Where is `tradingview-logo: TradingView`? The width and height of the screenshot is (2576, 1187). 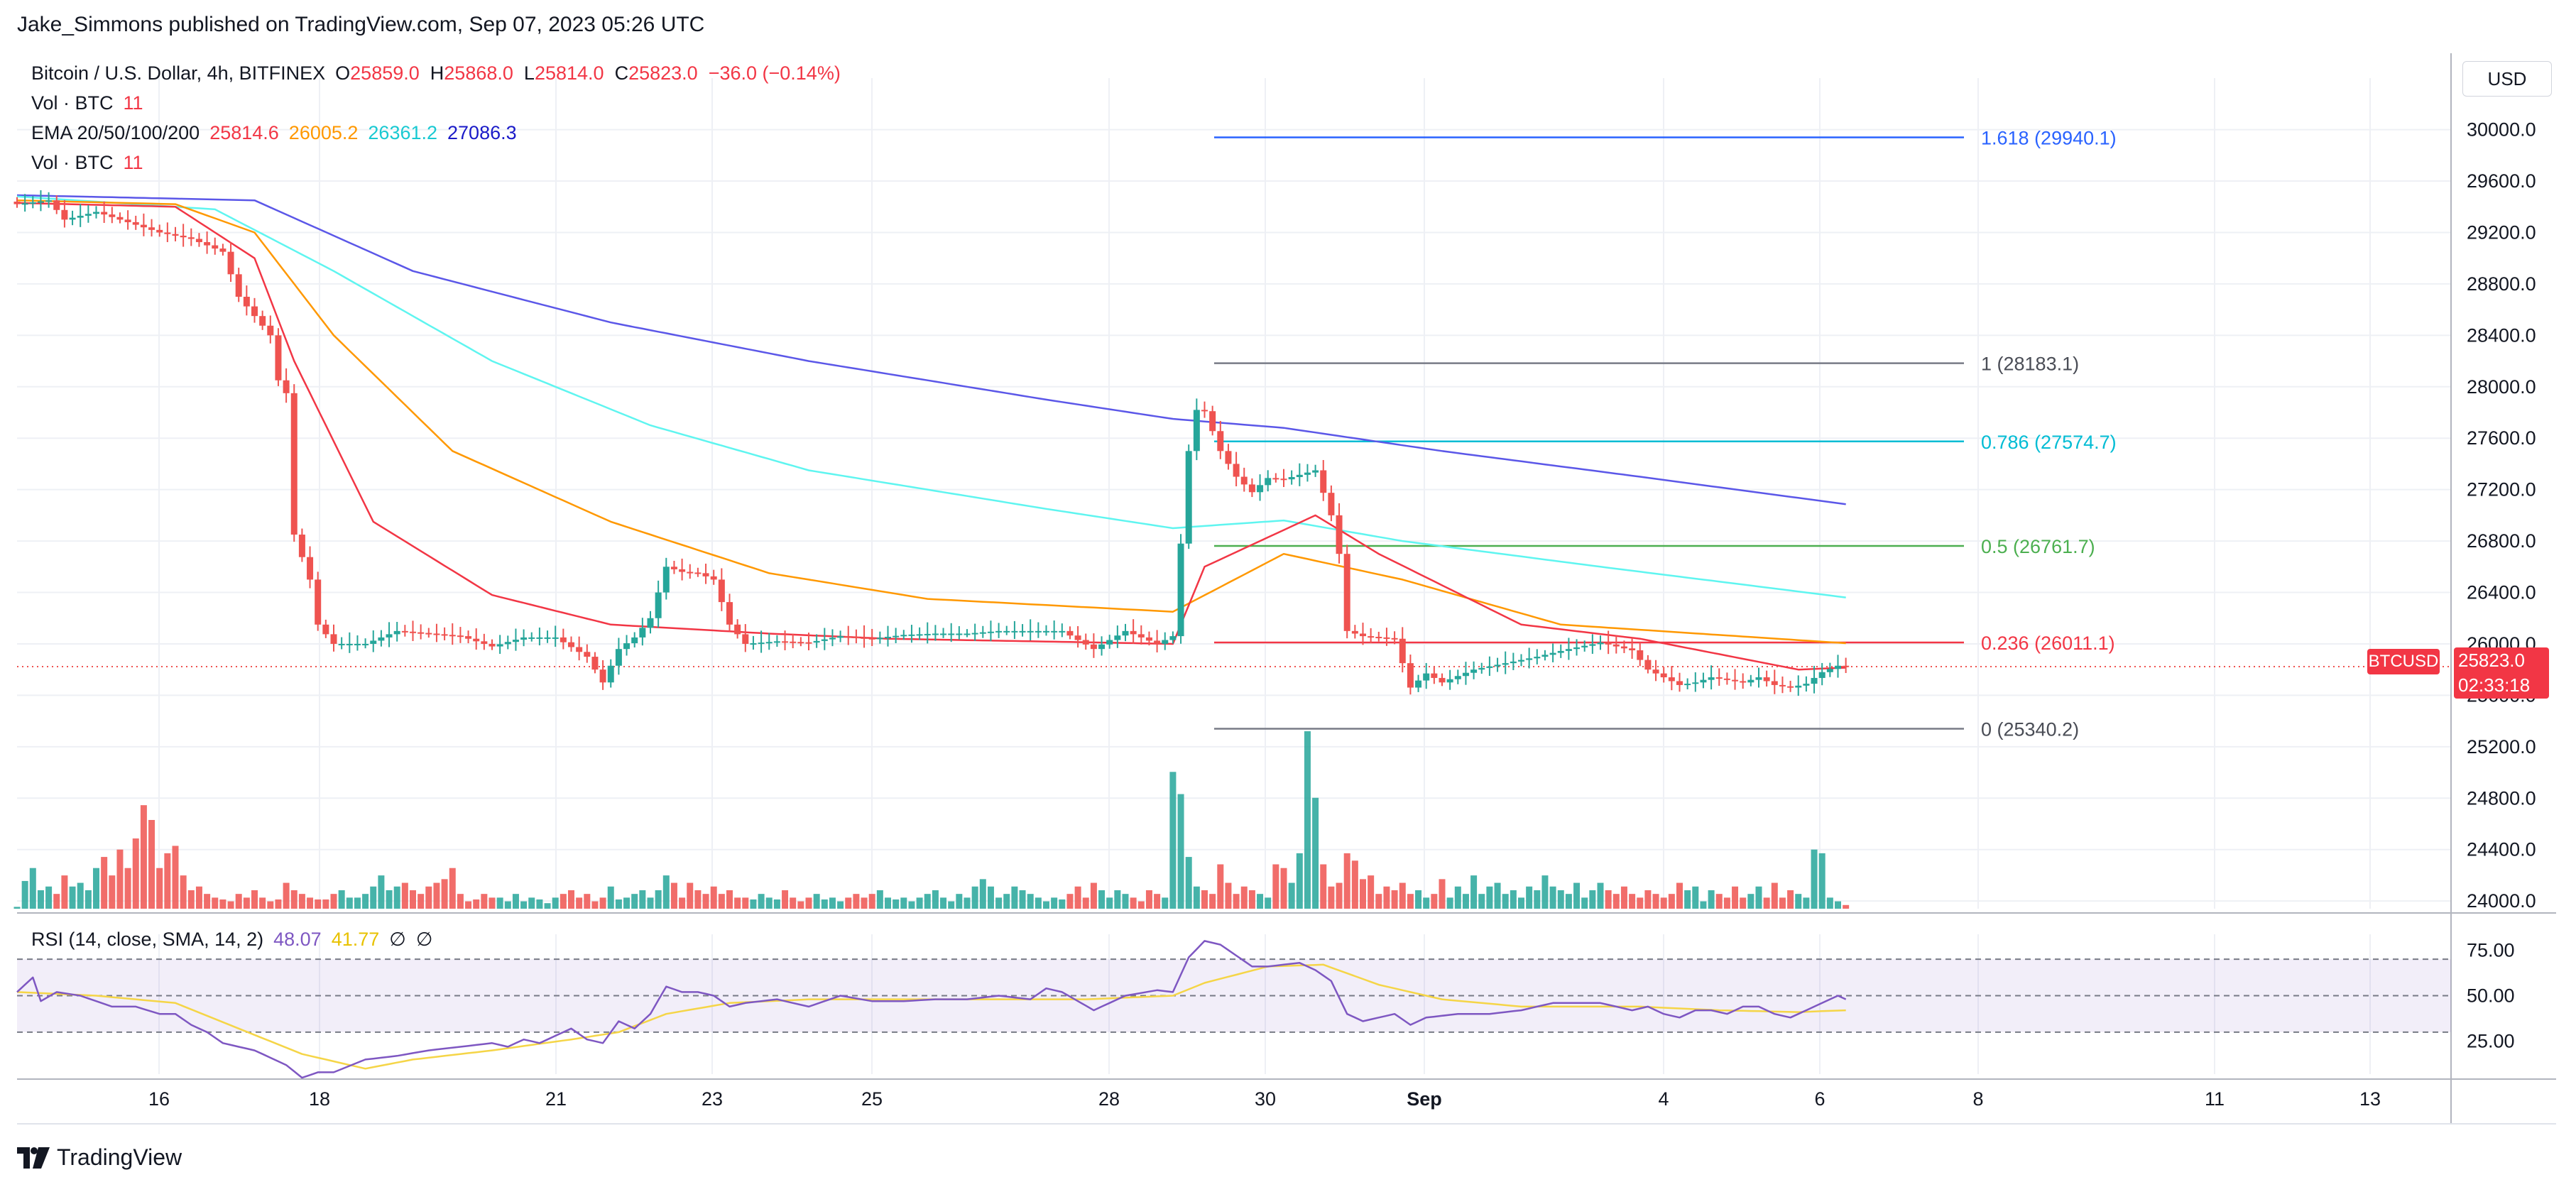
tradingview-logo: TradingView is located at coordinates (99, 1157).